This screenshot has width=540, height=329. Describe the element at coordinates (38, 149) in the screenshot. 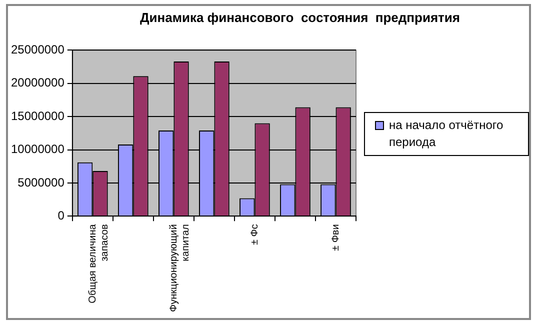

I see `y-tick-label: 10000000` at that location.